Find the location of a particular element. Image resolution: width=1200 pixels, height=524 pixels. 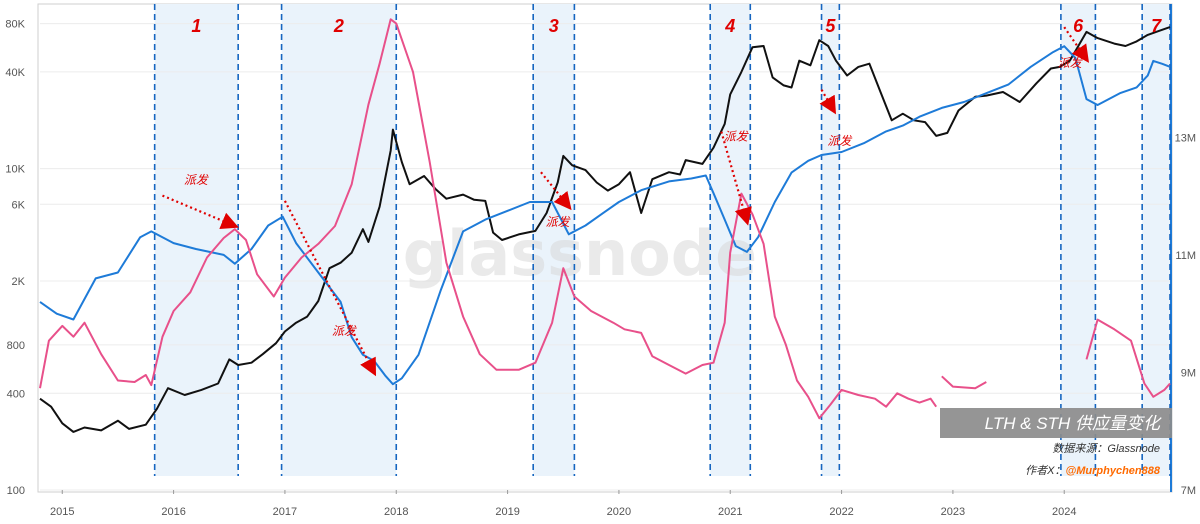

x-tick-label: 2020 is located at coordinates (619, 512).